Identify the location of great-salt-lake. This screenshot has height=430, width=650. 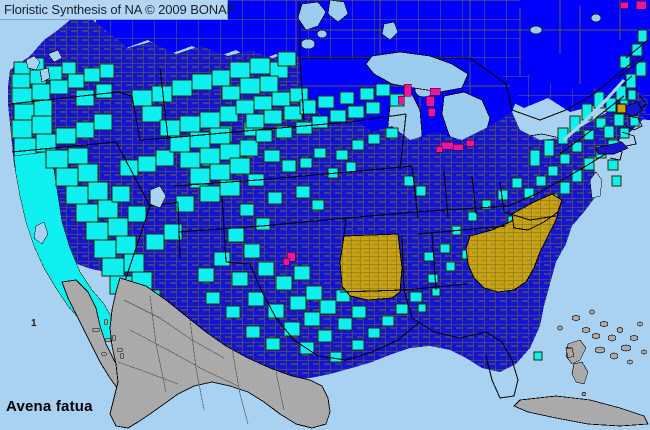
(158, 197).